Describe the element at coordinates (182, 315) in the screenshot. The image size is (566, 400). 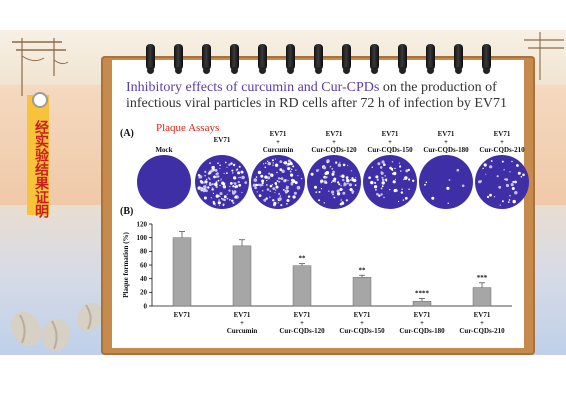
I see `x-tick-label: EV71` at that location.